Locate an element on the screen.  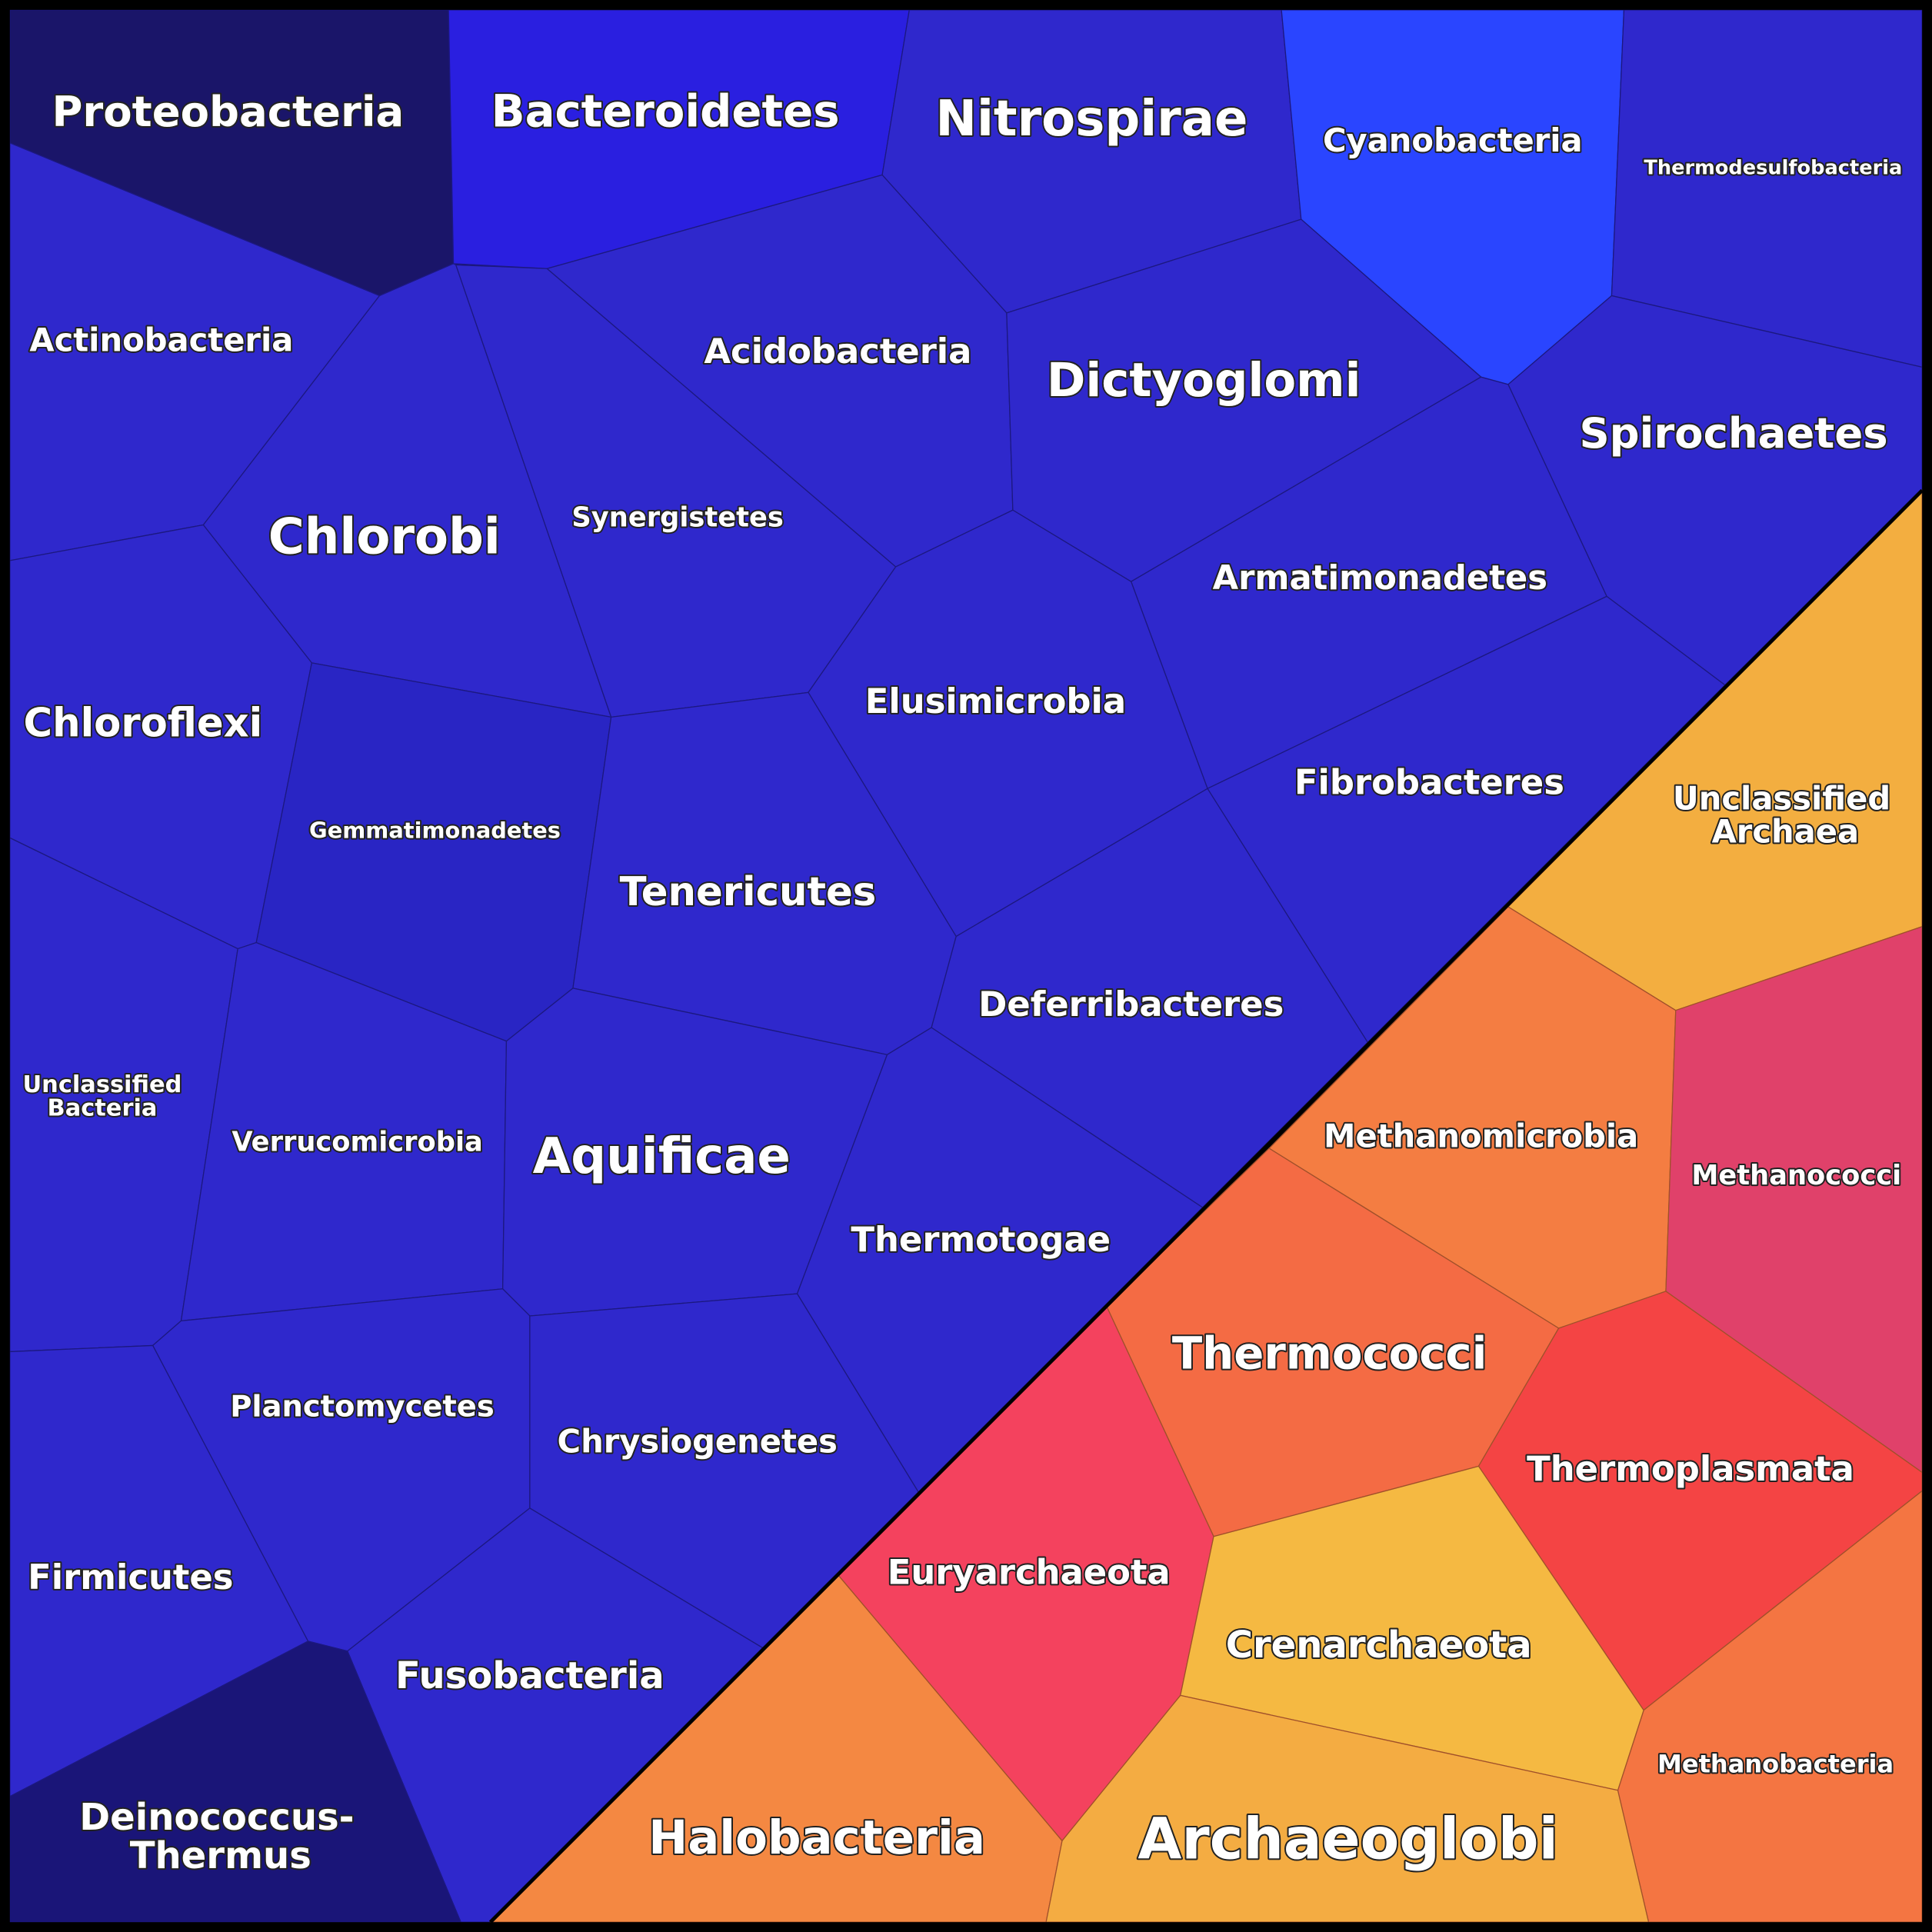
cell-label: Fusobacteria is located at coordinates (530, 1675).